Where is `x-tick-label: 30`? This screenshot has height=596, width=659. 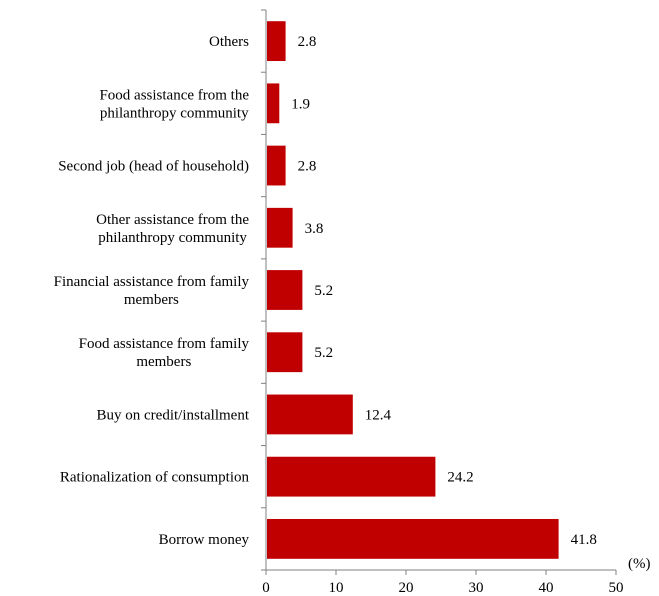 x-tick-label: 30 is located at coordinates (476, 588).